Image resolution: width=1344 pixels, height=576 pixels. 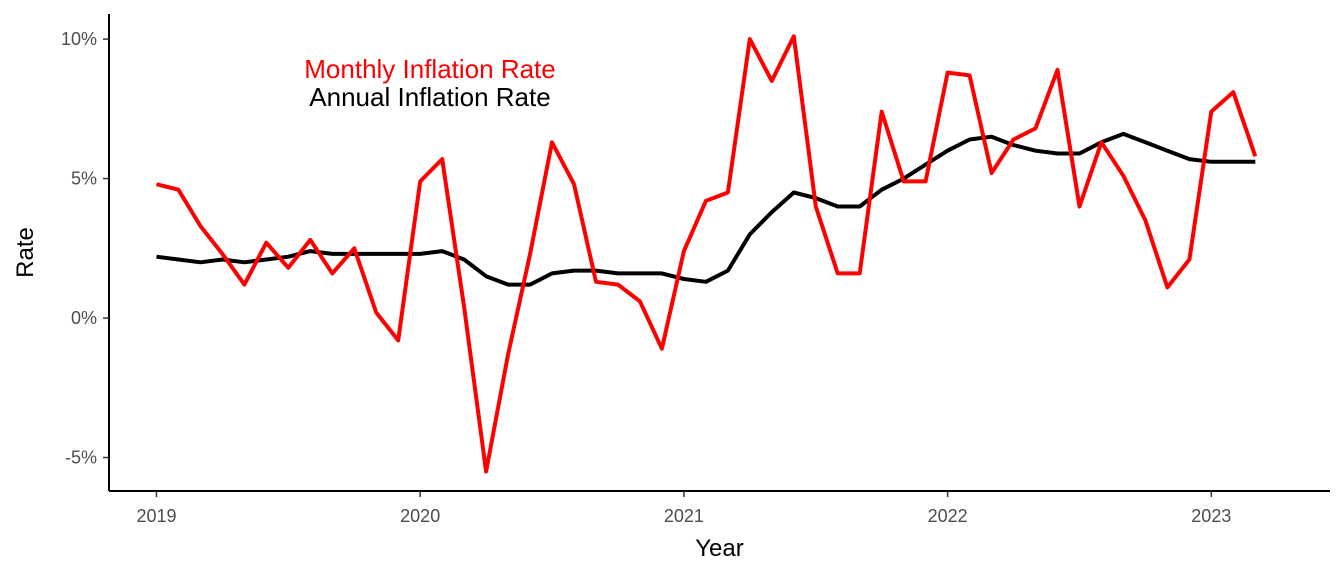 I want to click on legend-entry-annual: Annual Inflation Rate, so click(x=429, y=97).